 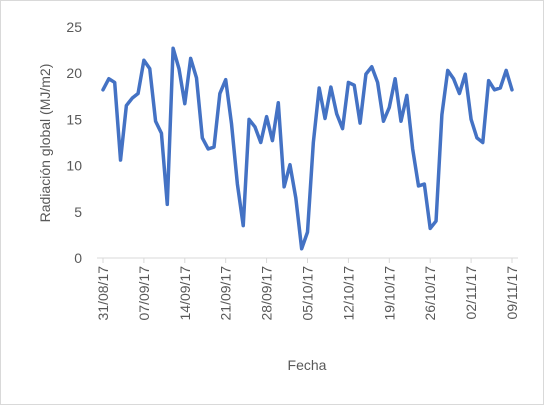 I want to click on x-axis-label: Fecha, so click(x=307, y=365).